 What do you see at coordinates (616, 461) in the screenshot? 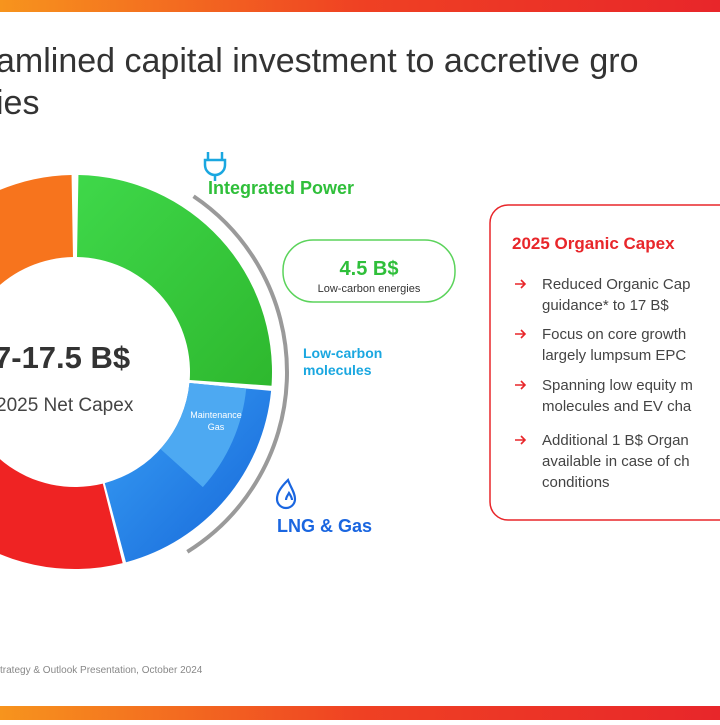
I see `bullet-text: available in case of ch` at bounding box center [616, 461].